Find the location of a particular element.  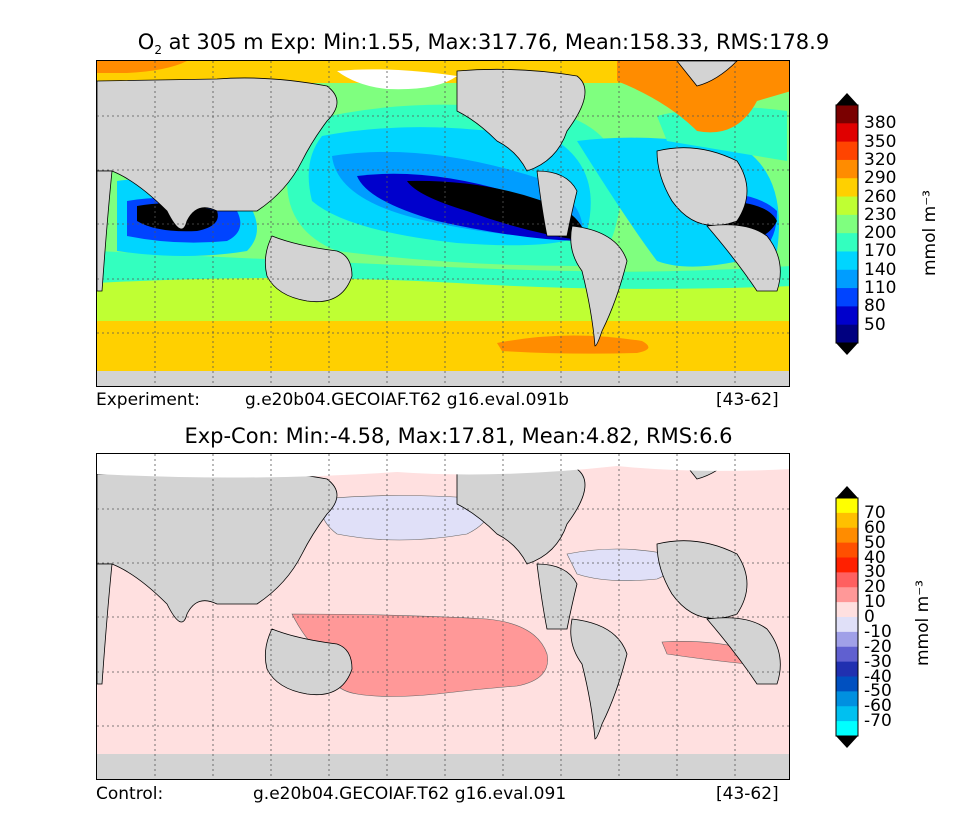

bottom-colorbar-tick: -30 is located at coordinates (878, 661).